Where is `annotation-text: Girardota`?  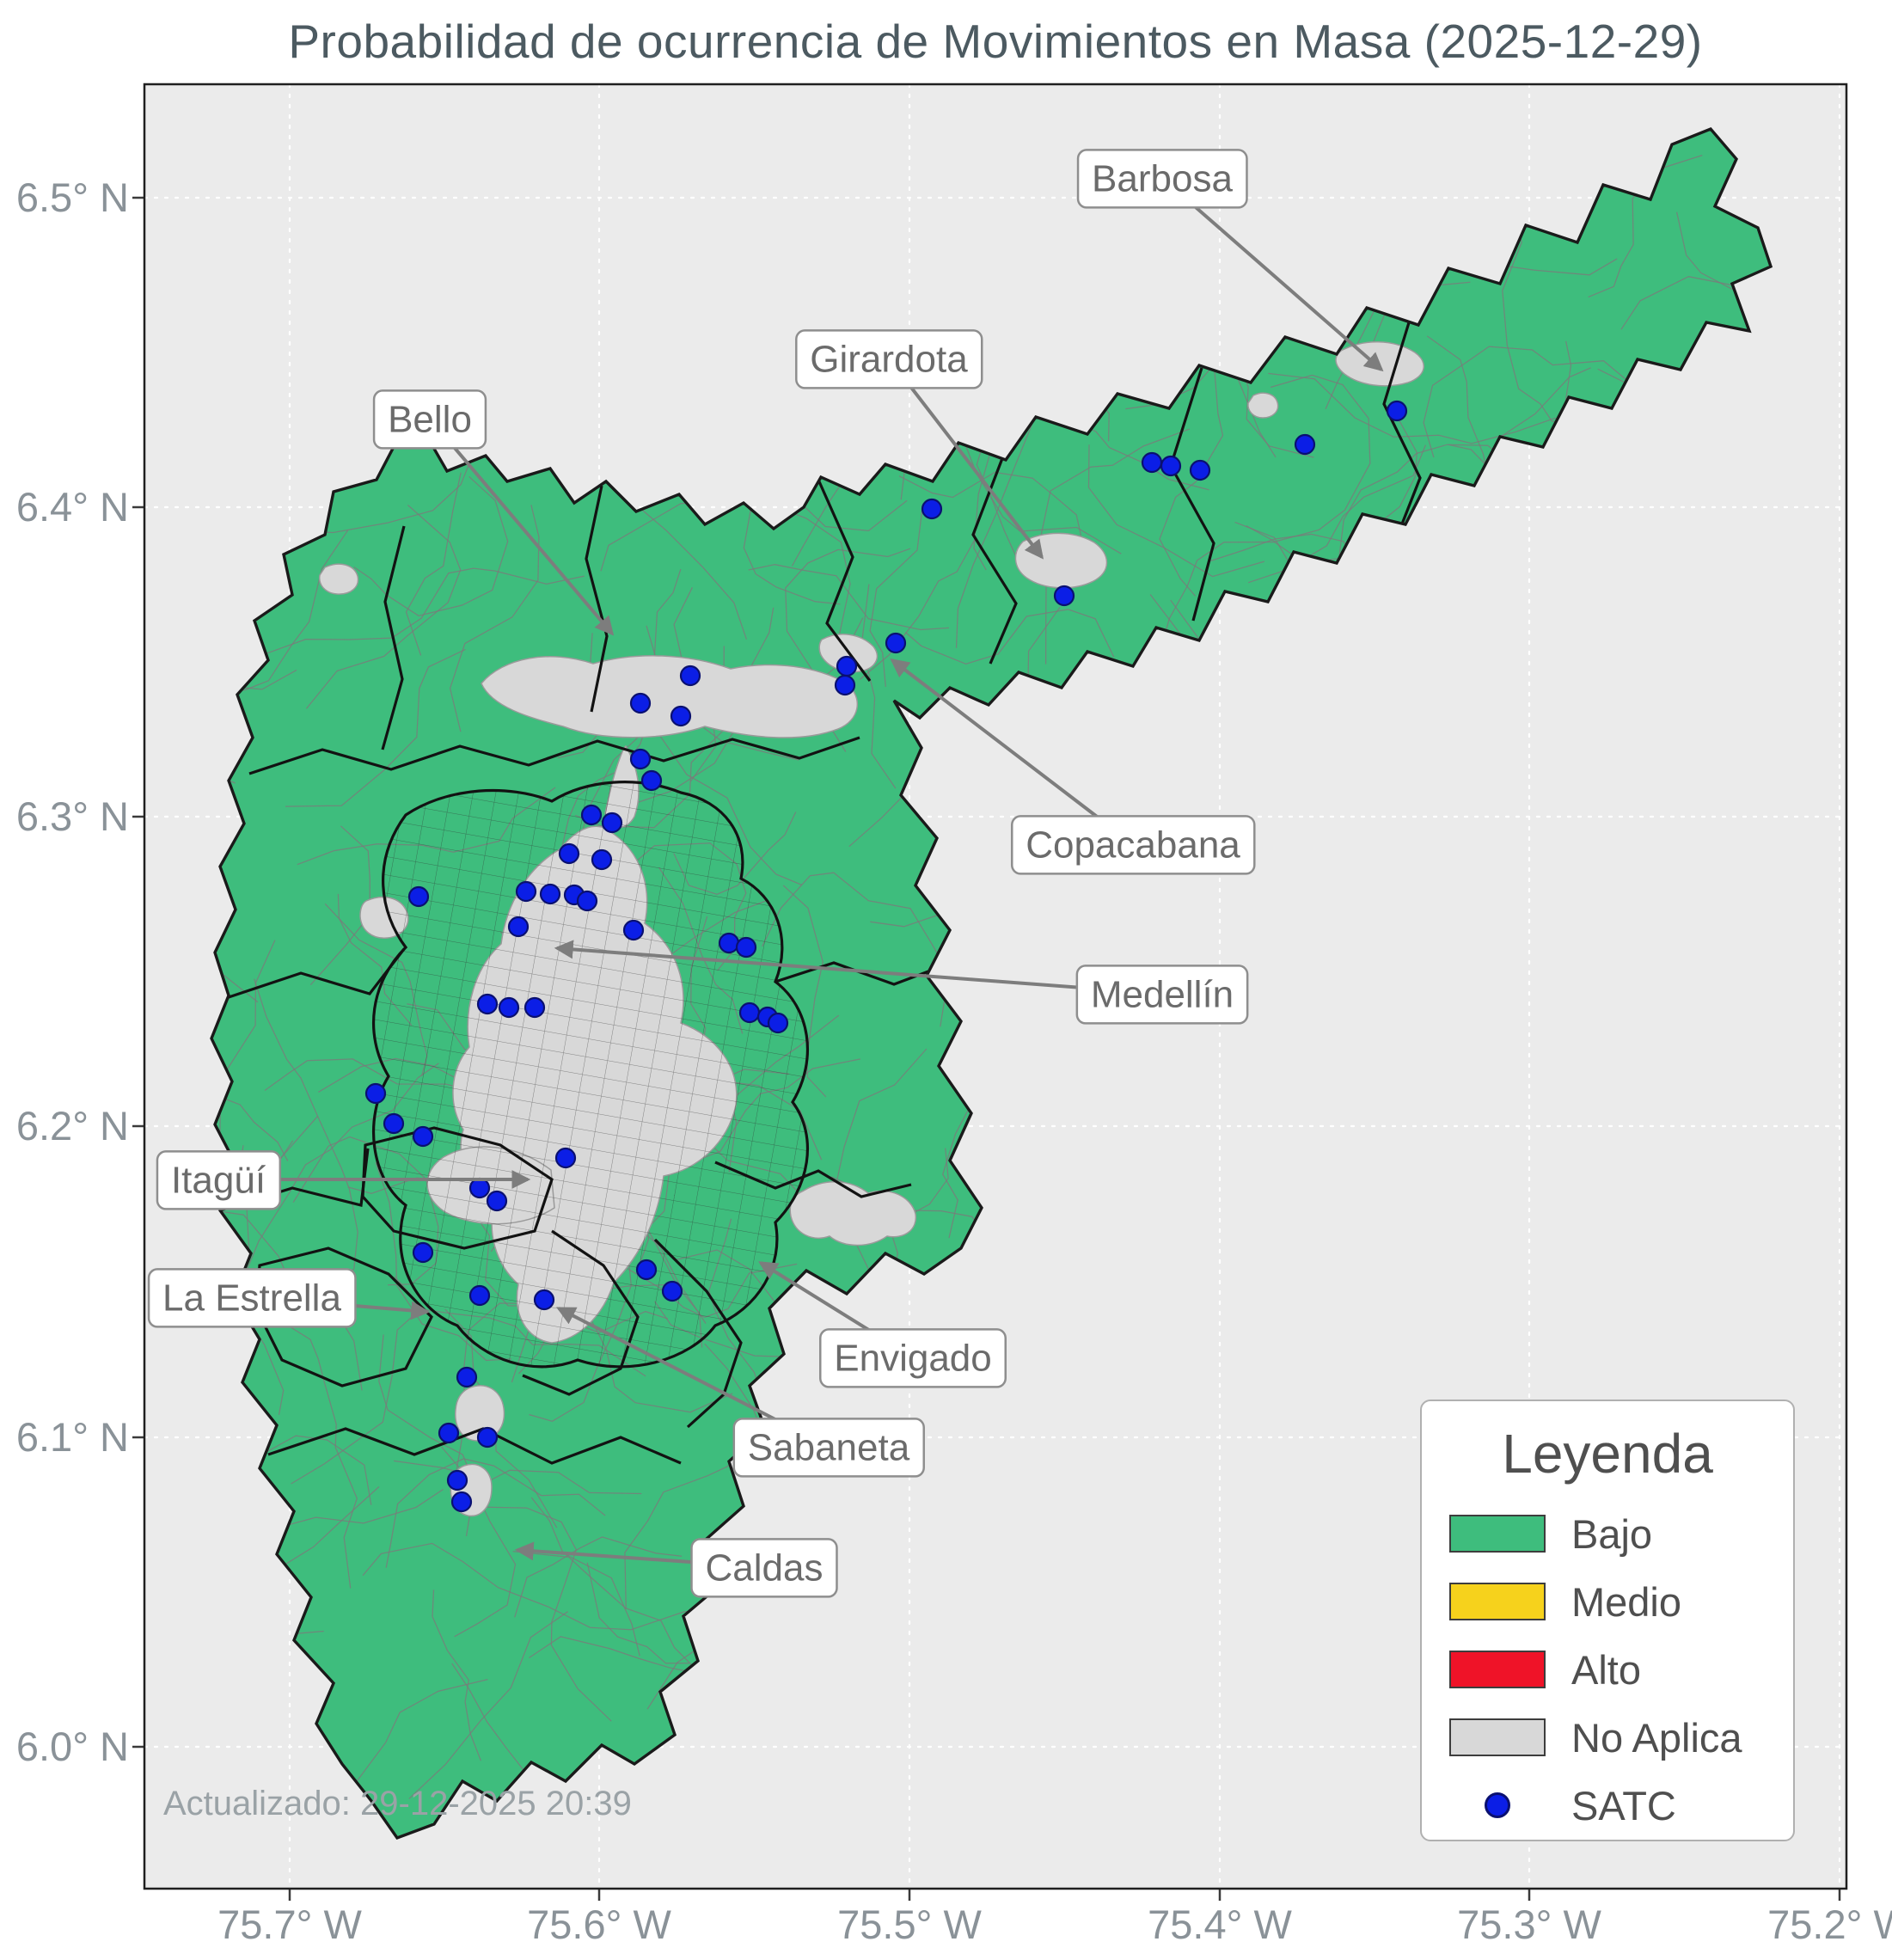
annotation-text: Girardota is located at coordinates (889, 359).